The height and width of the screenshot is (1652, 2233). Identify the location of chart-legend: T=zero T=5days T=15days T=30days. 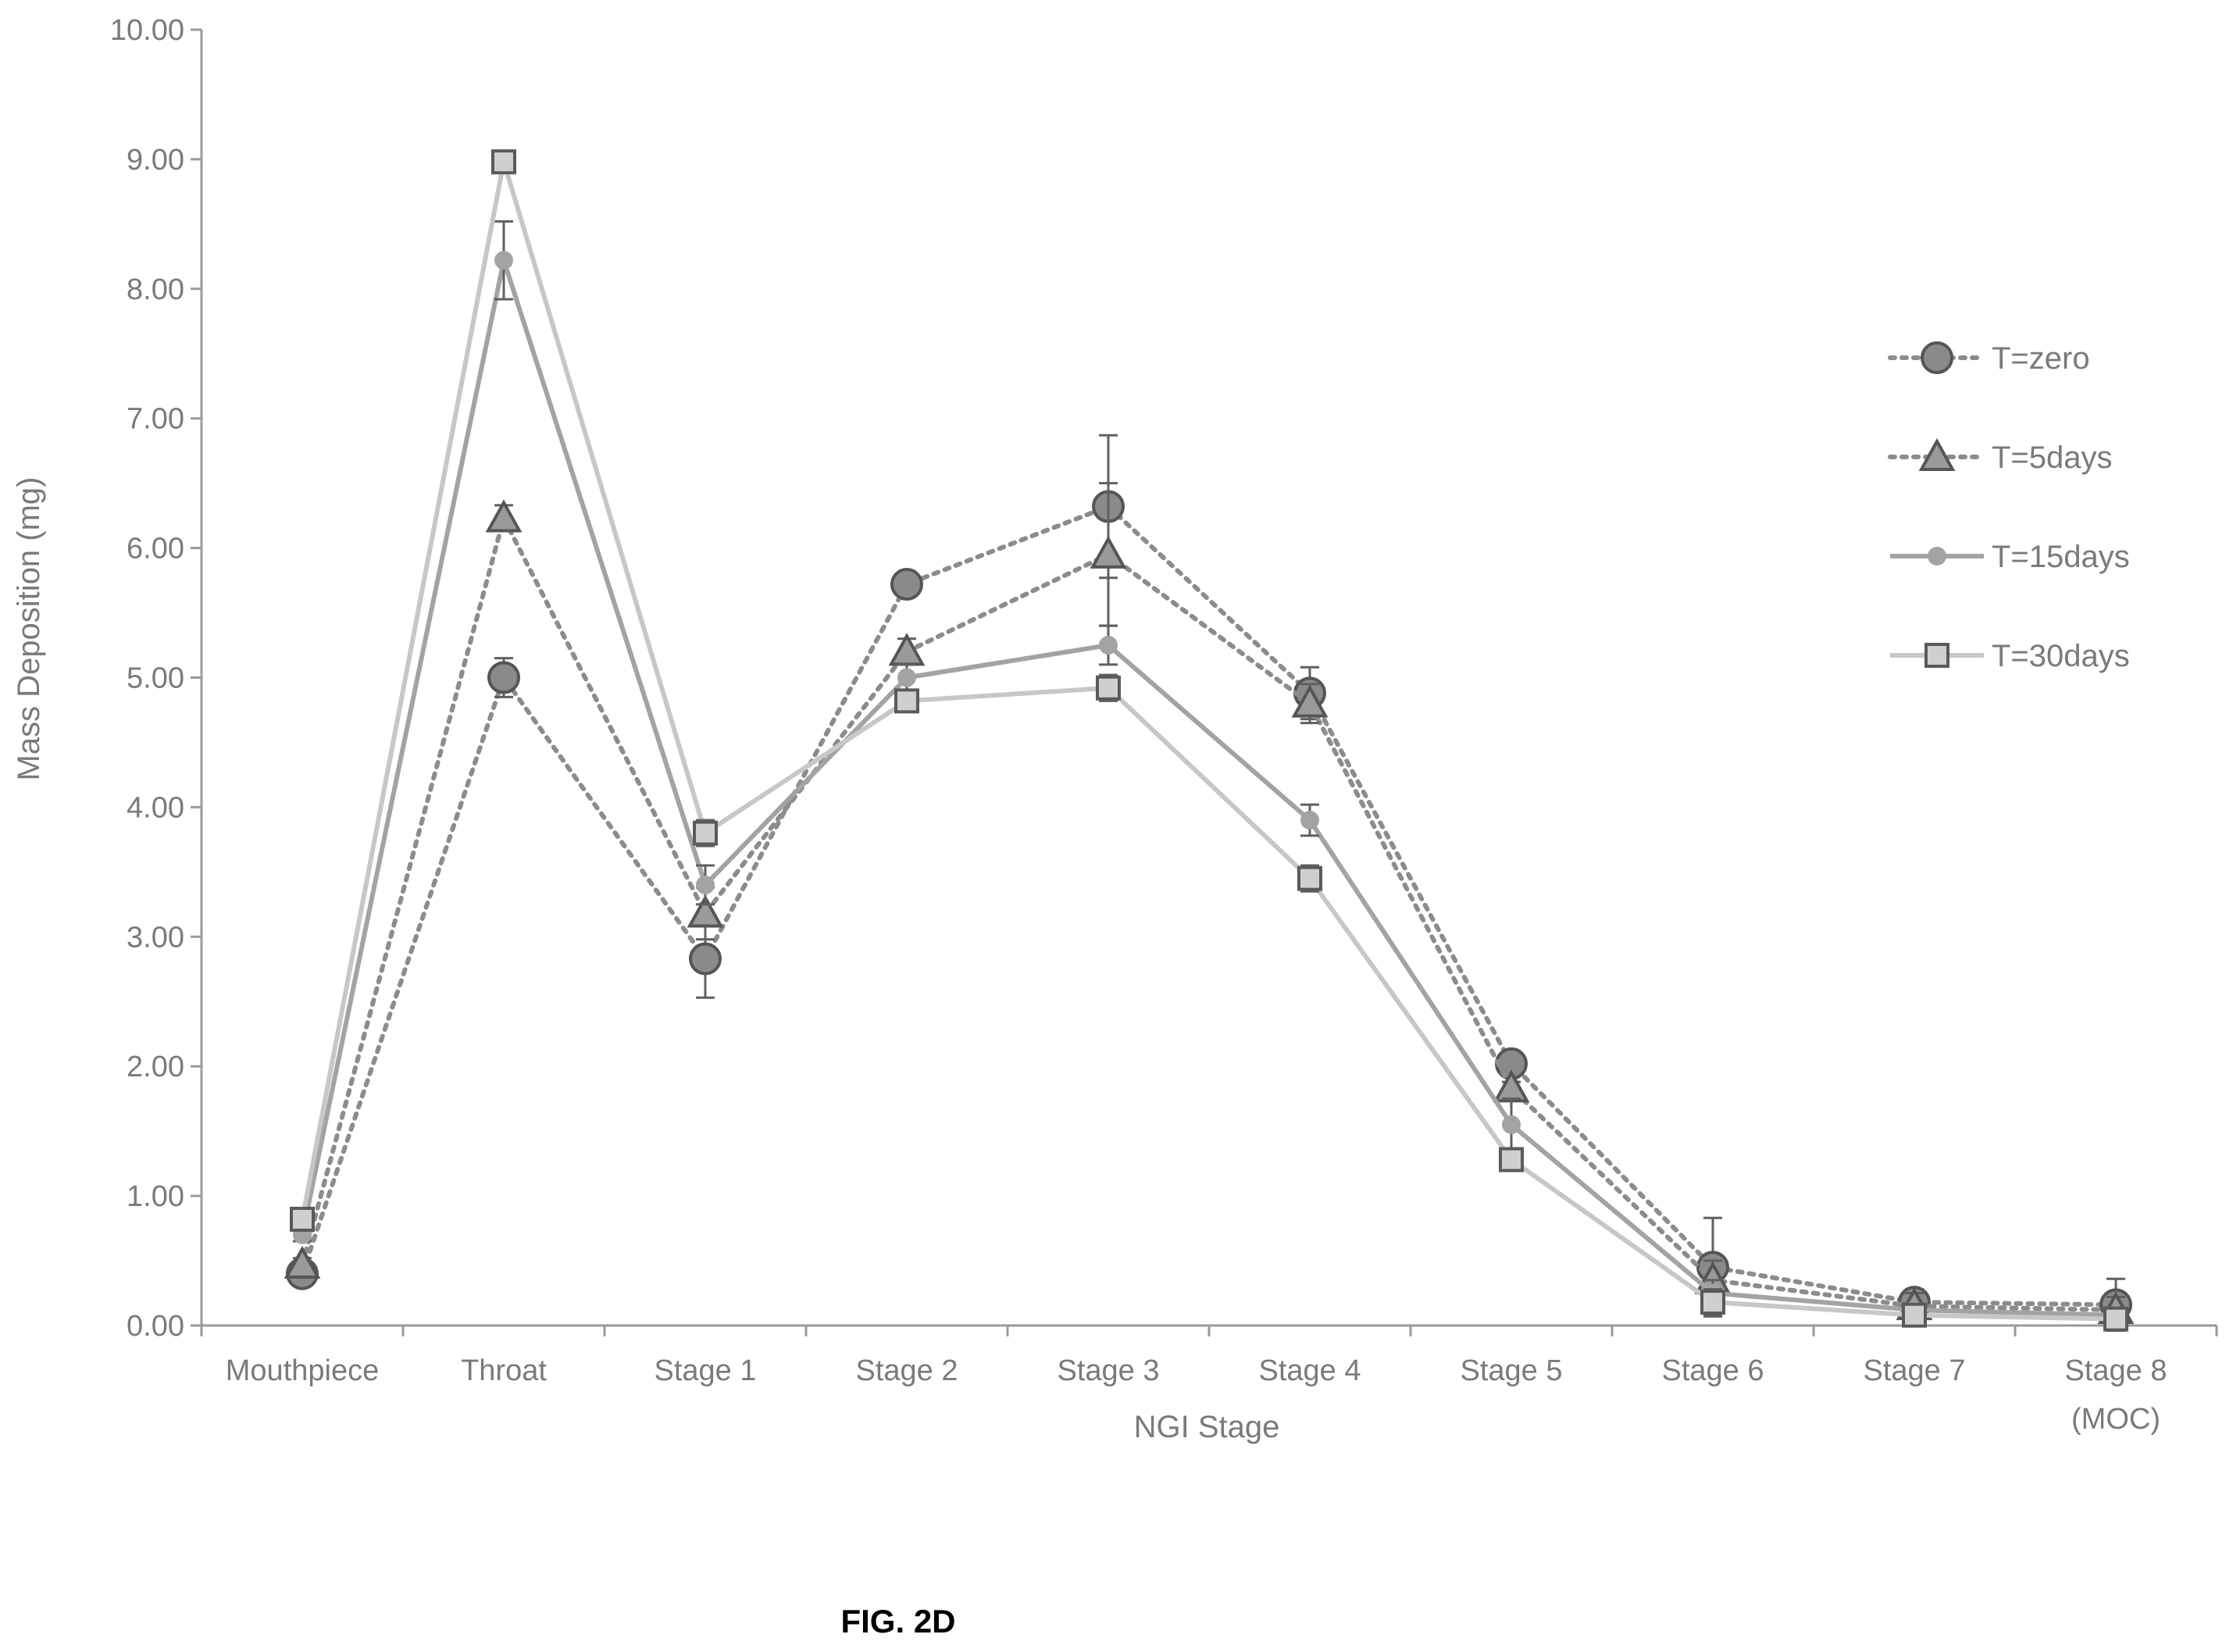
(2009, 507).